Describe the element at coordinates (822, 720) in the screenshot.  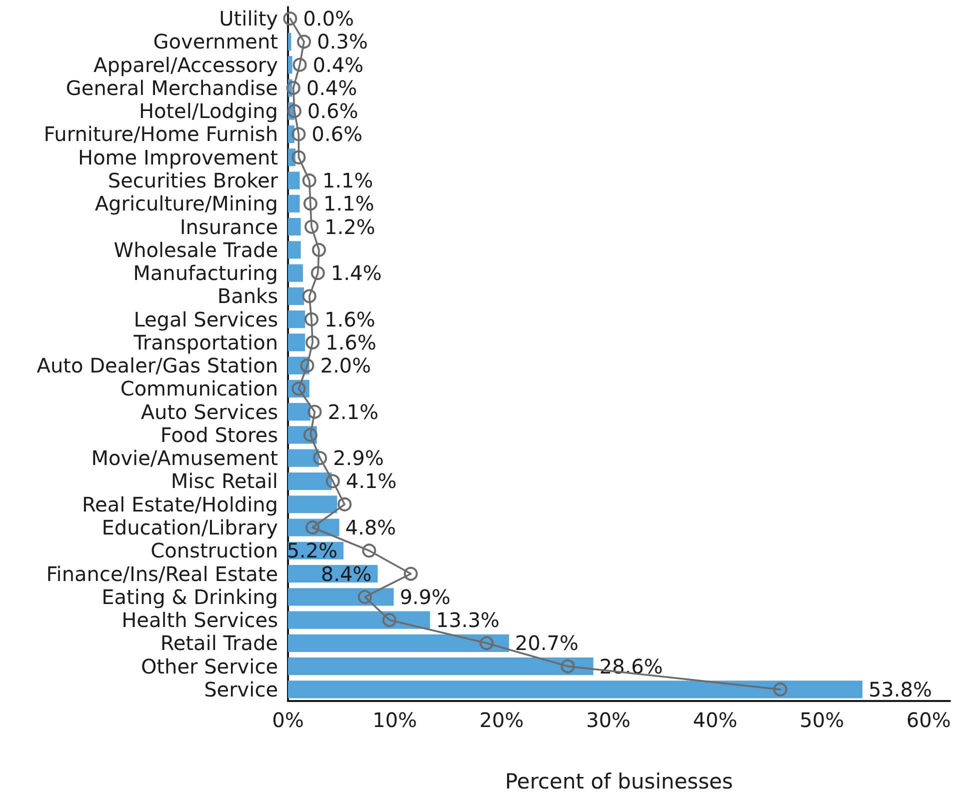
I see `x-tick-label: 50%` at that location.